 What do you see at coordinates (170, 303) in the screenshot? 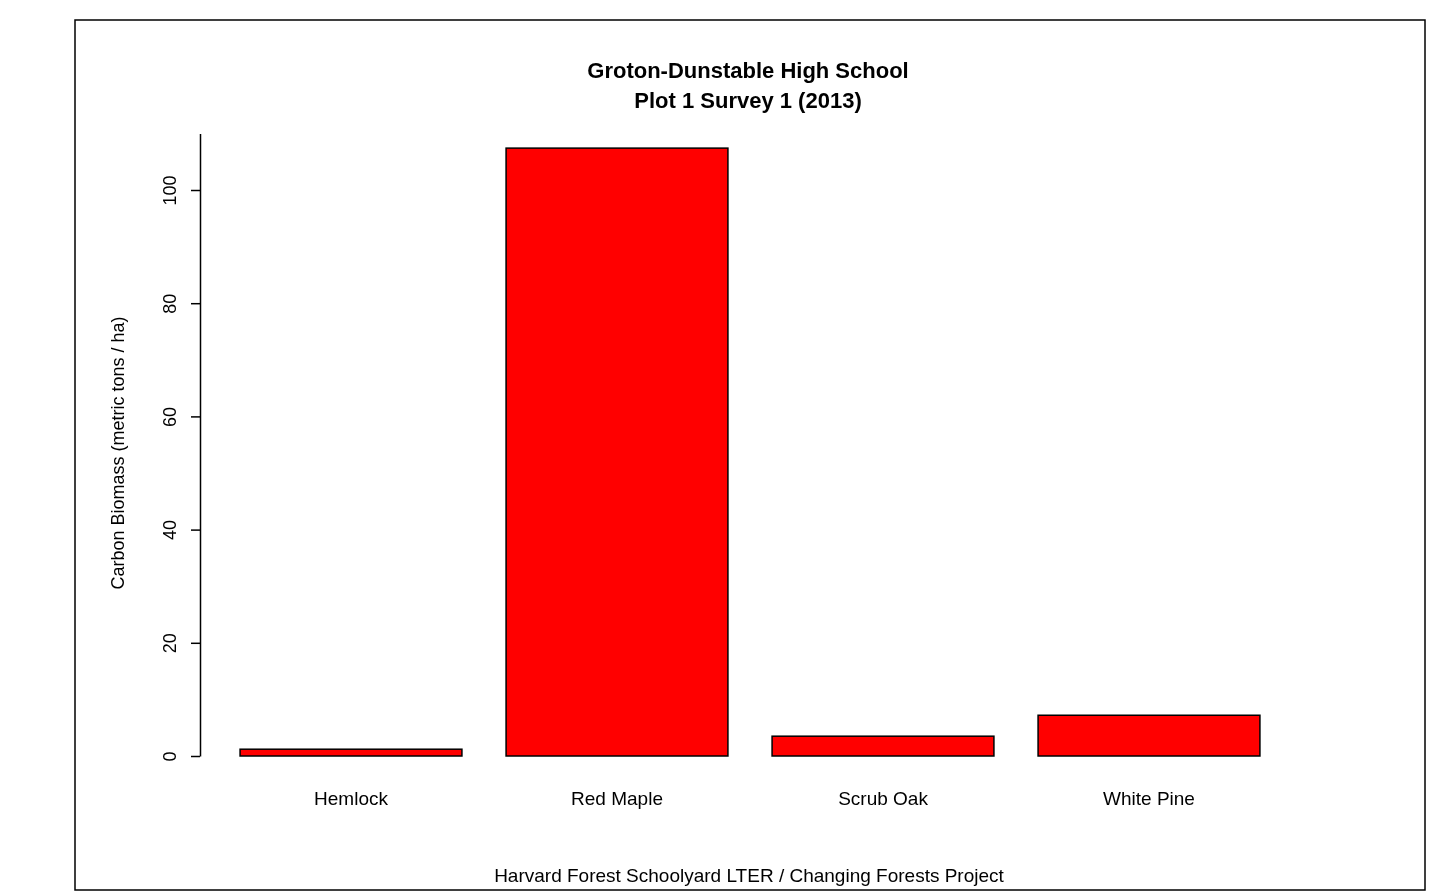
I see `y-tick-label: 80` at bounding box center [170, 303].